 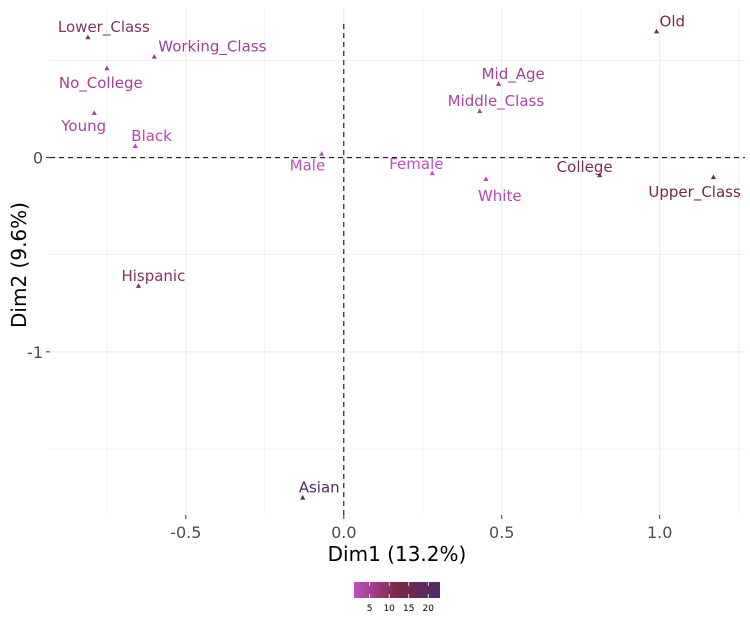 I want to click on point-label: College, so click(x=585, y=167).